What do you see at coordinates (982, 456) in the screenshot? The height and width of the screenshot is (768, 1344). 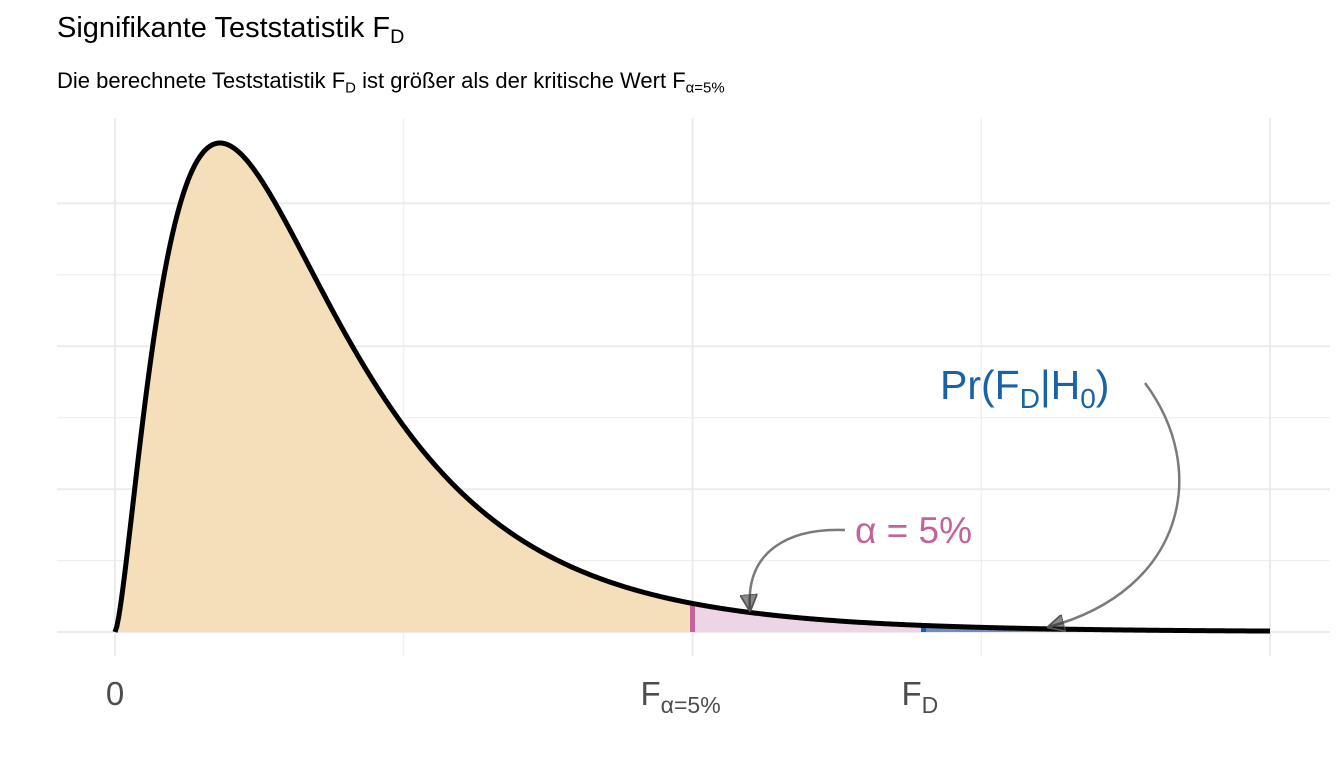 I see `annotation-labels: α = 5% Pr(FD|H0)` at bounding box center [982, 456].